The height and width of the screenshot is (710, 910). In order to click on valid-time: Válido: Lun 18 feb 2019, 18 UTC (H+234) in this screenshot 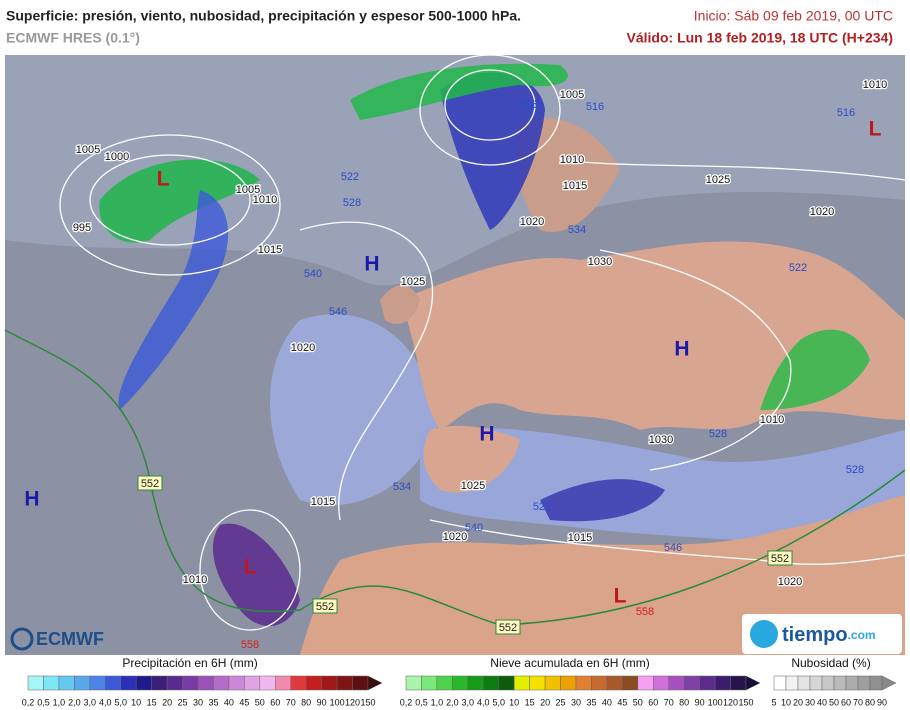, I will do `click(760, 38)`.